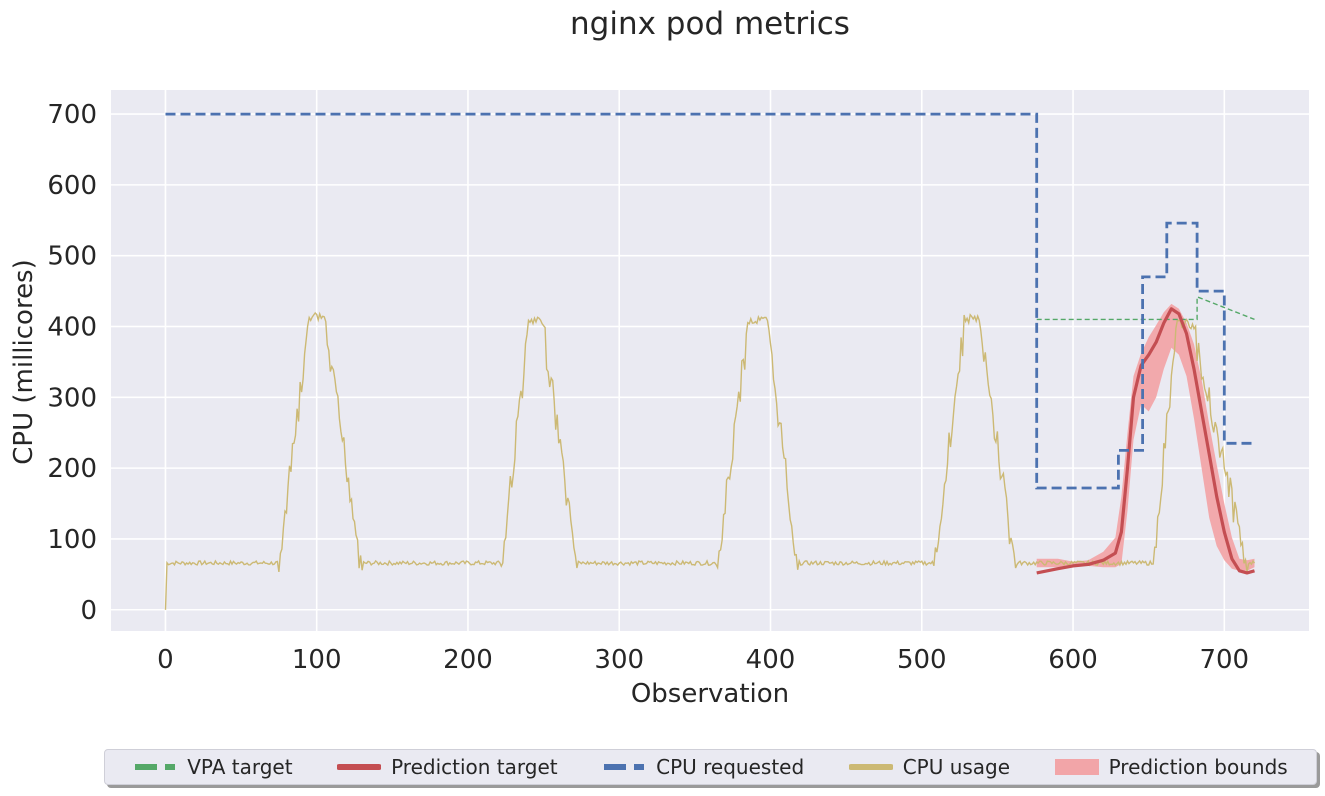 The height and width of the screenshot is (796, 1325). Describe the element at coordinates (730, 767) in the screenshot. I see `legend-label: CPU requested` at that location.